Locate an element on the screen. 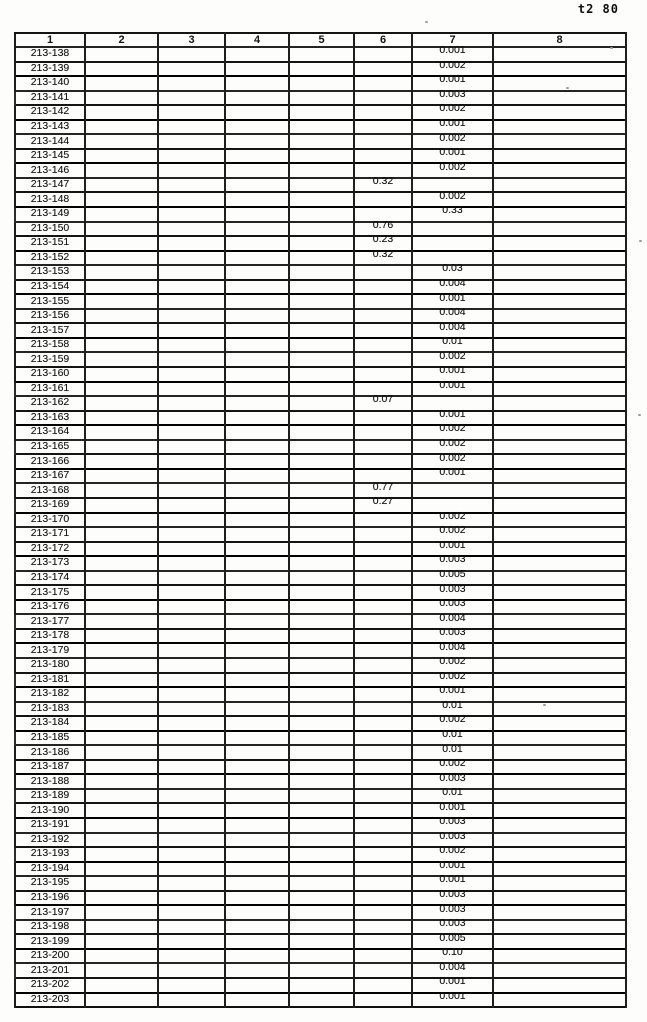 The height and width of the screenshot is (1022, 647). row-id-cell: 213-198 is located at coordinates (50, 926).